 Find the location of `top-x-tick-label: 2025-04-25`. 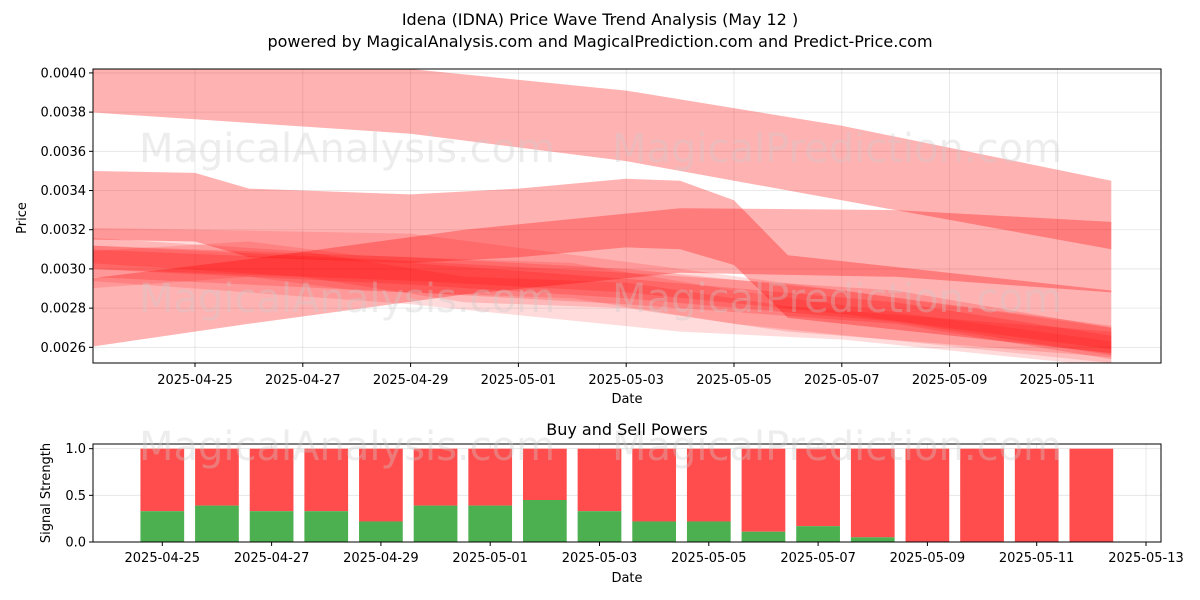

top-x-tick-label: 2025-04-25 is located at coordinates (195, 380).